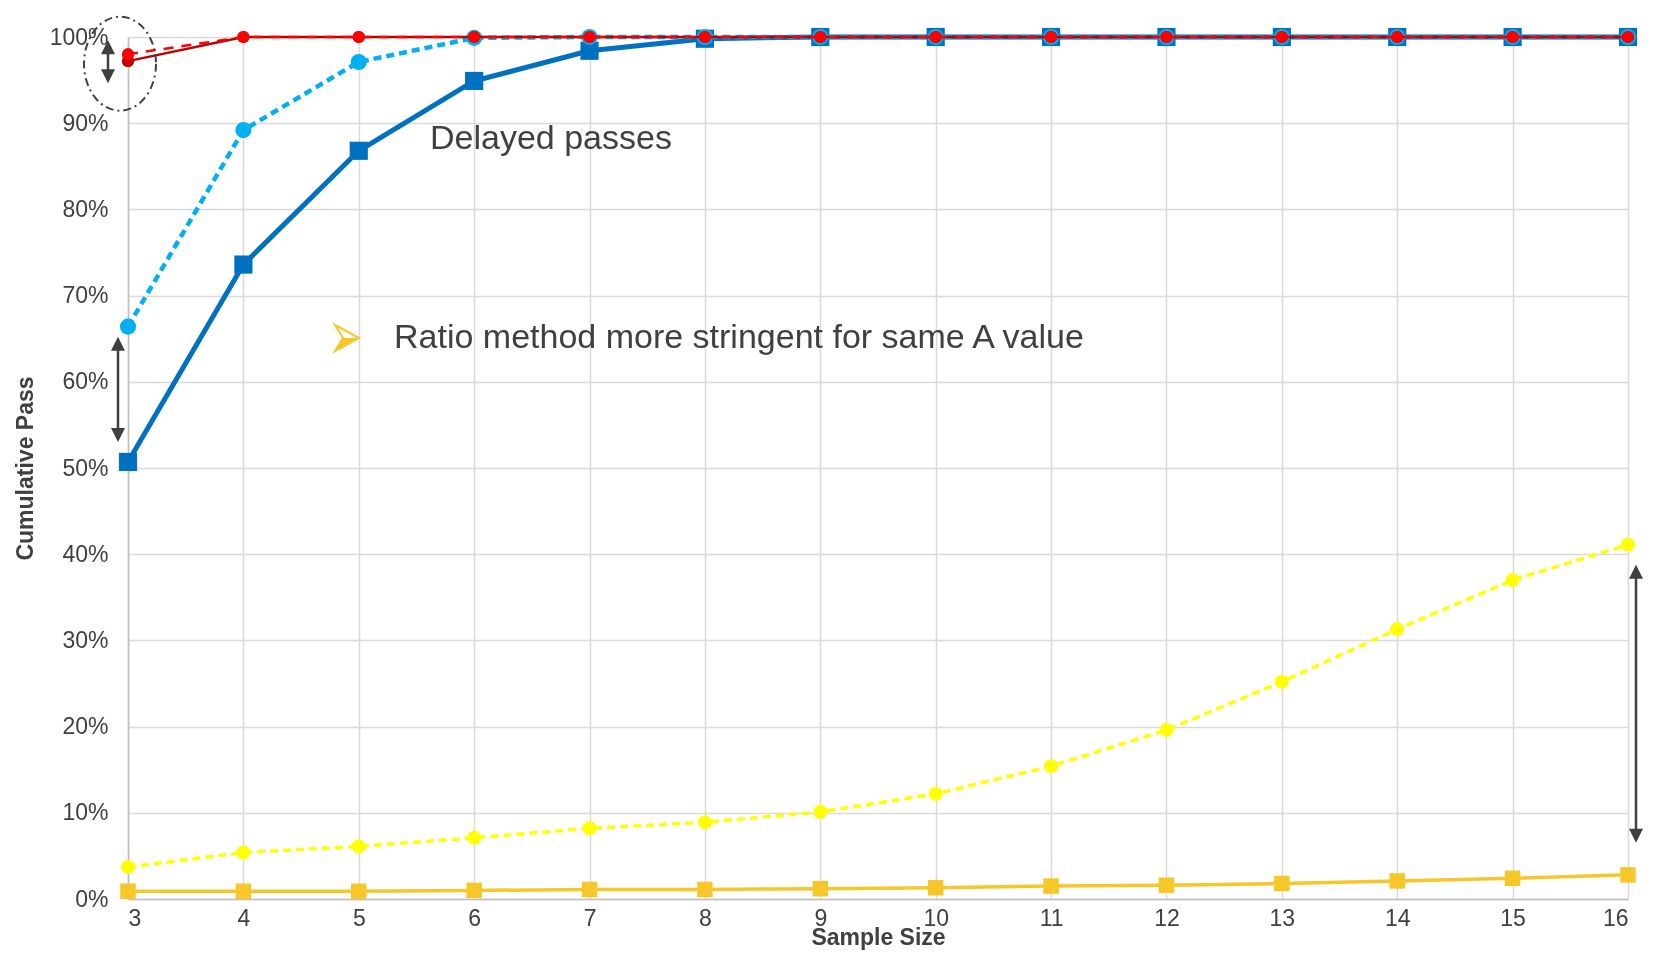 This screenshot has height=962, width=1663. I want to click on annotation: Delayed passes, so click(551, 137).